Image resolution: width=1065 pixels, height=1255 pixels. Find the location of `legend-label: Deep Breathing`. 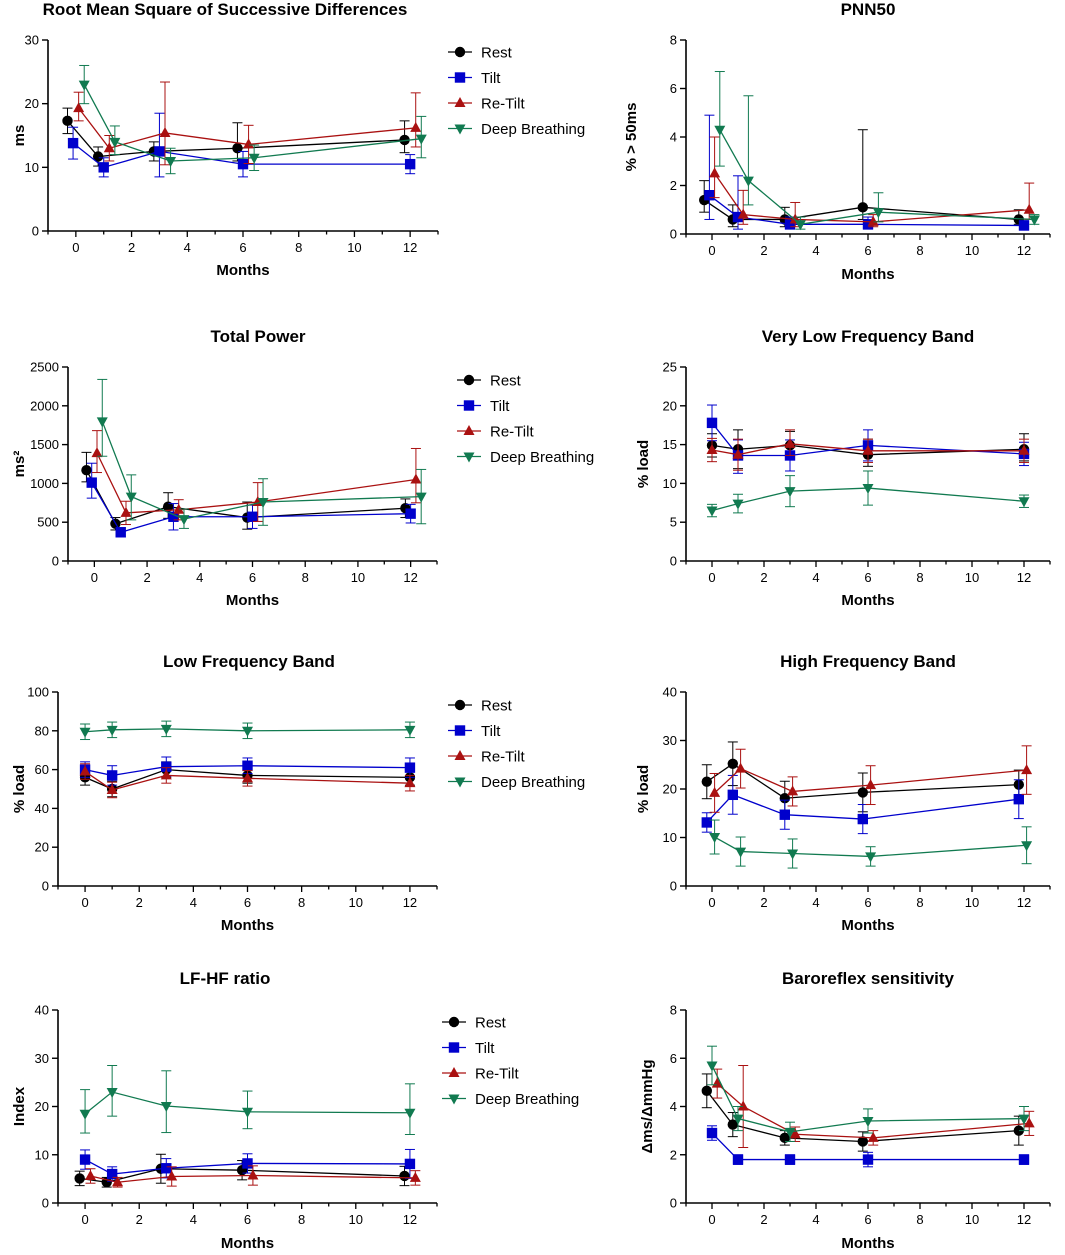

legend-label: Deep Breathing is located at coordinates (542, 457).